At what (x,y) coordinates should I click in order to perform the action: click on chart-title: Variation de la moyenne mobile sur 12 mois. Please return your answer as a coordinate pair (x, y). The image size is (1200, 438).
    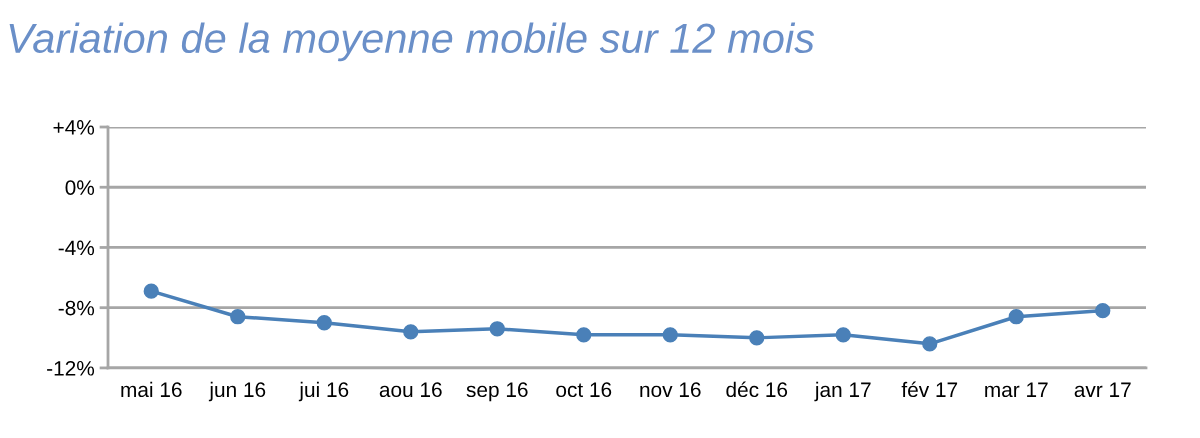
    Looking at the image, I should click on (412, 42).